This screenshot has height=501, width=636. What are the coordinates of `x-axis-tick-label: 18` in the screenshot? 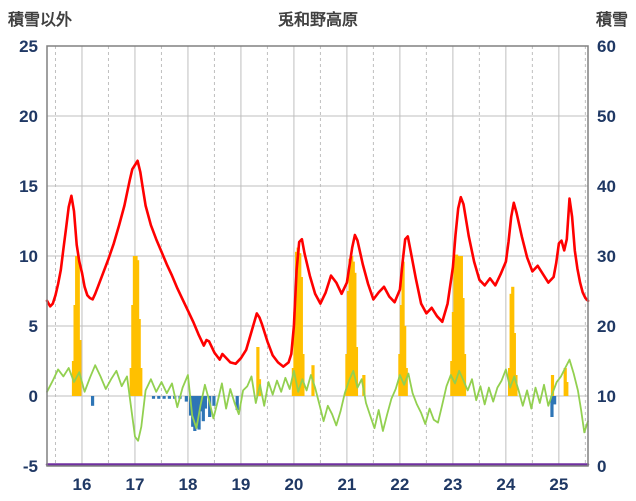 It's located at (187, 484).